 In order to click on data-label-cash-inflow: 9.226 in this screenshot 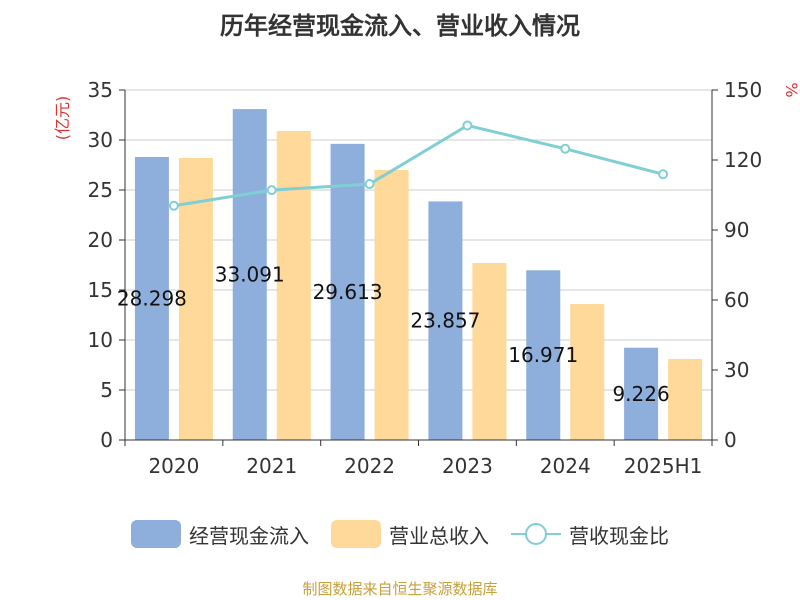, I will do `click(640, 394)`.